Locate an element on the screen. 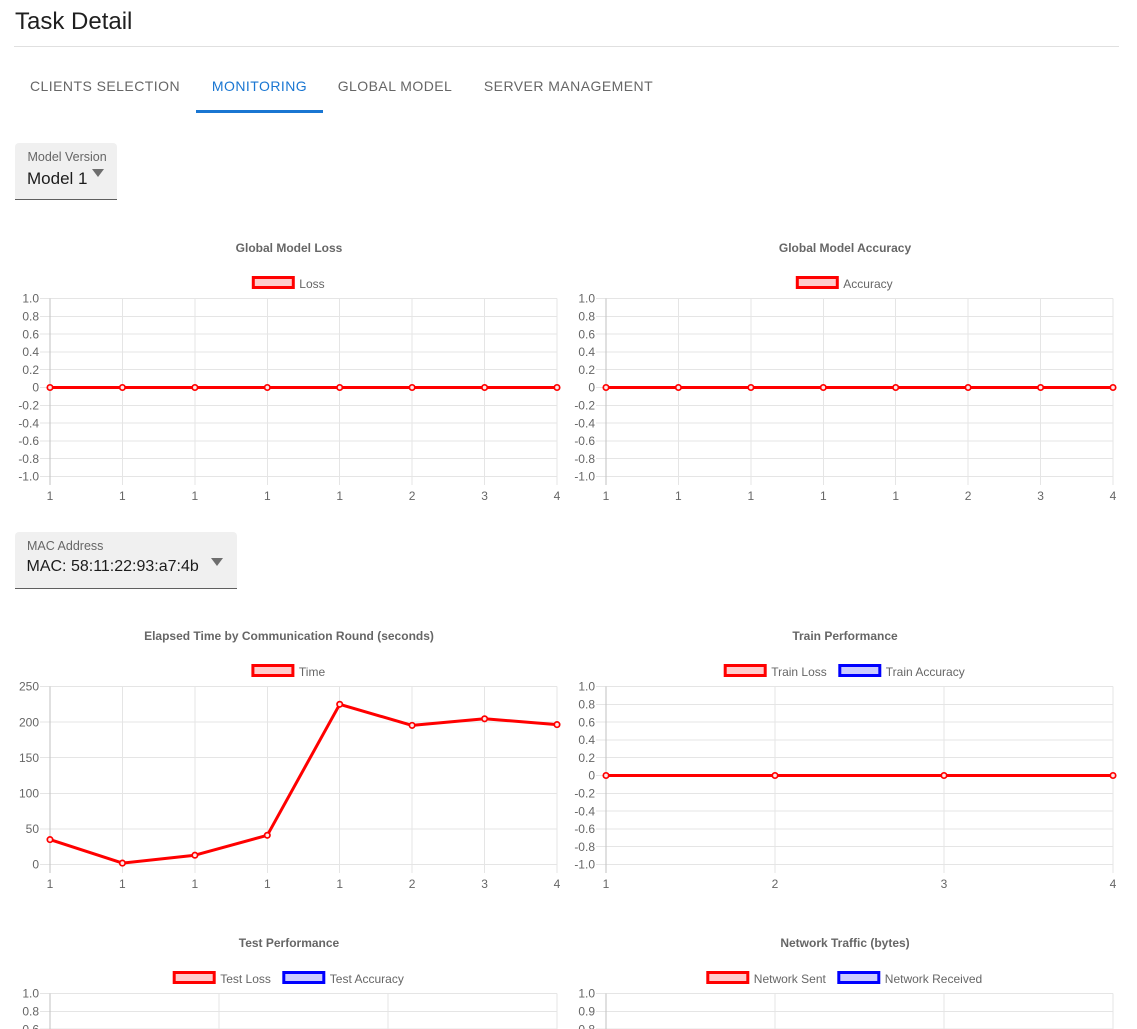 This screenshot has height=1029, width=1137. svg-text: Train Performance is located at coordinates (845, 636).